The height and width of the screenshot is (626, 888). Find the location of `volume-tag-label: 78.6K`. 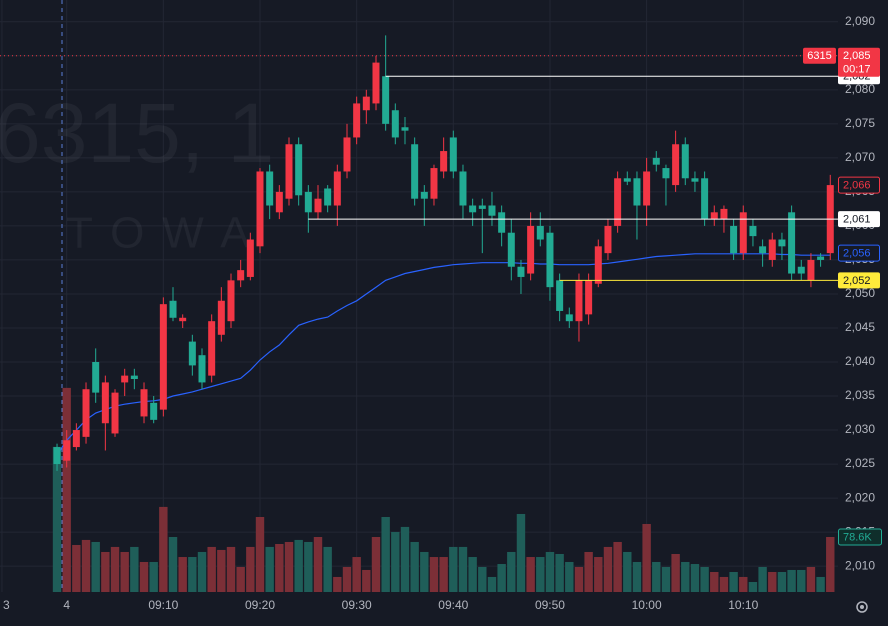

volume-tag-label: 78.6K is located at coordinates (857, 537).